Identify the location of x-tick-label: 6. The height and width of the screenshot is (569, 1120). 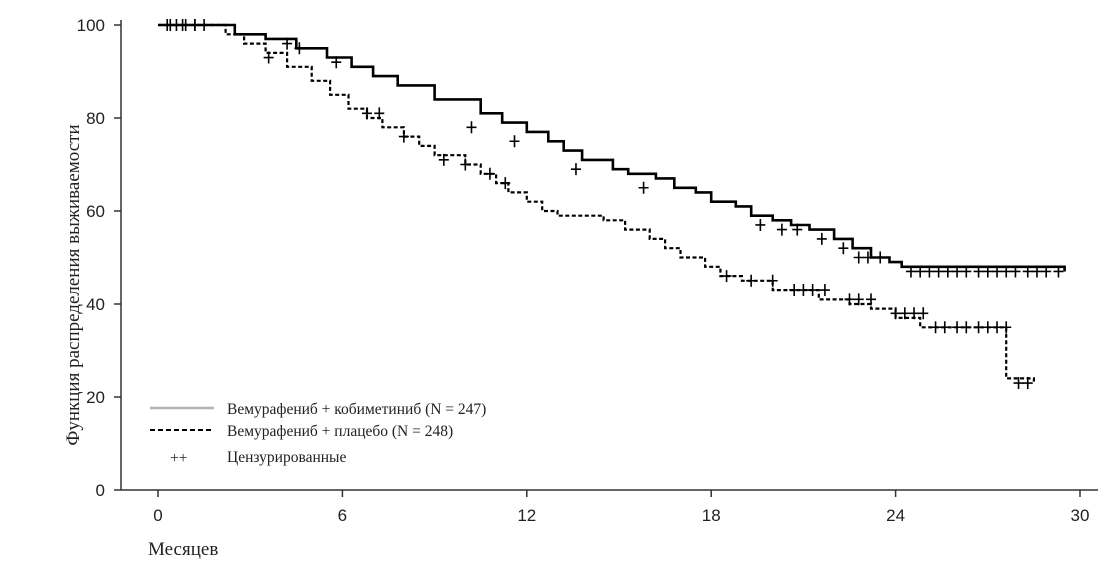
(342, 515).